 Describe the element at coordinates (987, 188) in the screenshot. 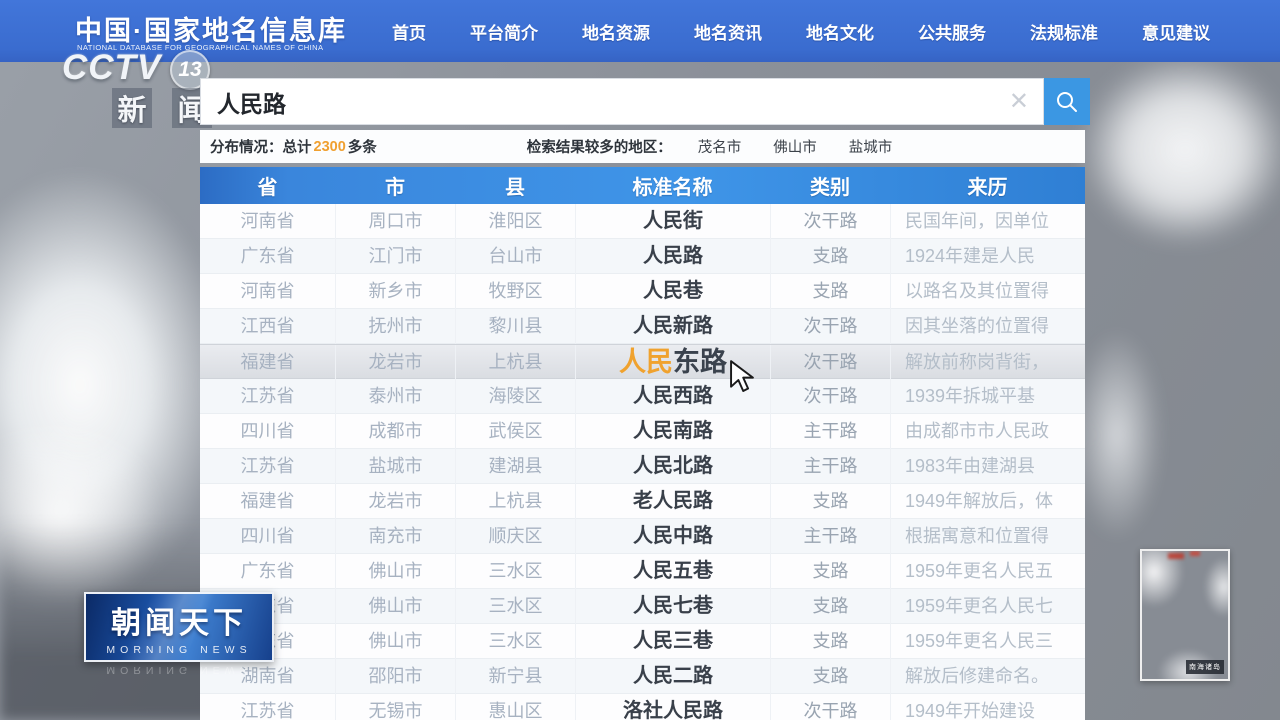

I see `col-header-origin: 来历` at that location.